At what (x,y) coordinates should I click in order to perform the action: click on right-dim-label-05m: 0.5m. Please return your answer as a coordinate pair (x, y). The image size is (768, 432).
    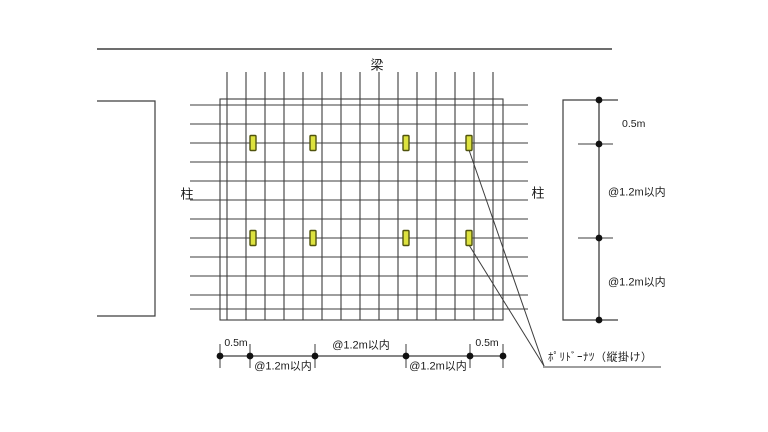
    Looking at the image, I should click on (634, 123).